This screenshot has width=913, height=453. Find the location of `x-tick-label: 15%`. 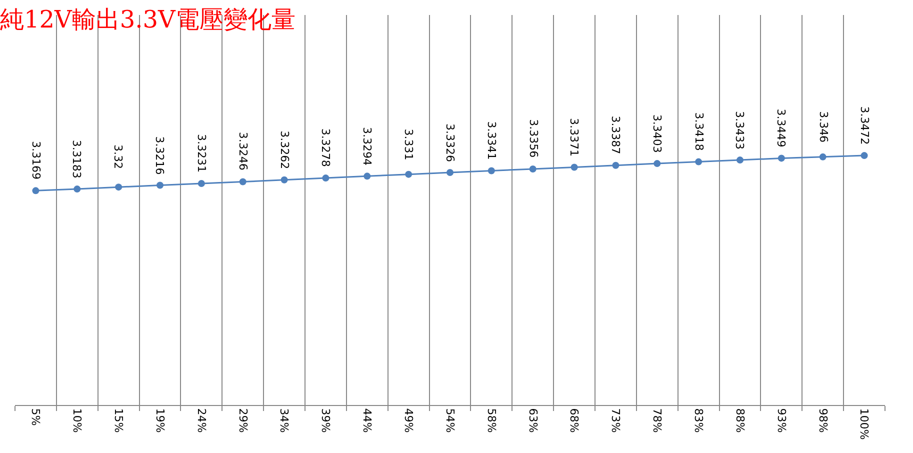

x-tick-label: 15% is located at coordinates (118, 420).